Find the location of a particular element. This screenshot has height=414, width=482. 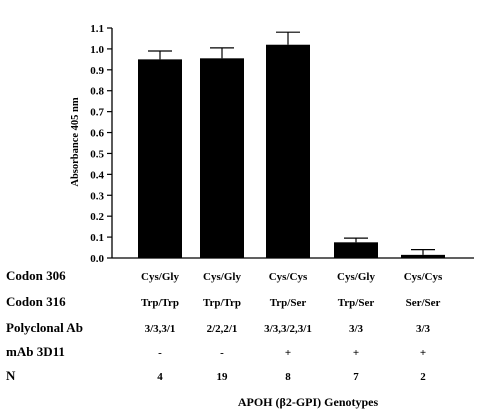

table-row-label: Codon 306 is located at coordinates (36, 275).